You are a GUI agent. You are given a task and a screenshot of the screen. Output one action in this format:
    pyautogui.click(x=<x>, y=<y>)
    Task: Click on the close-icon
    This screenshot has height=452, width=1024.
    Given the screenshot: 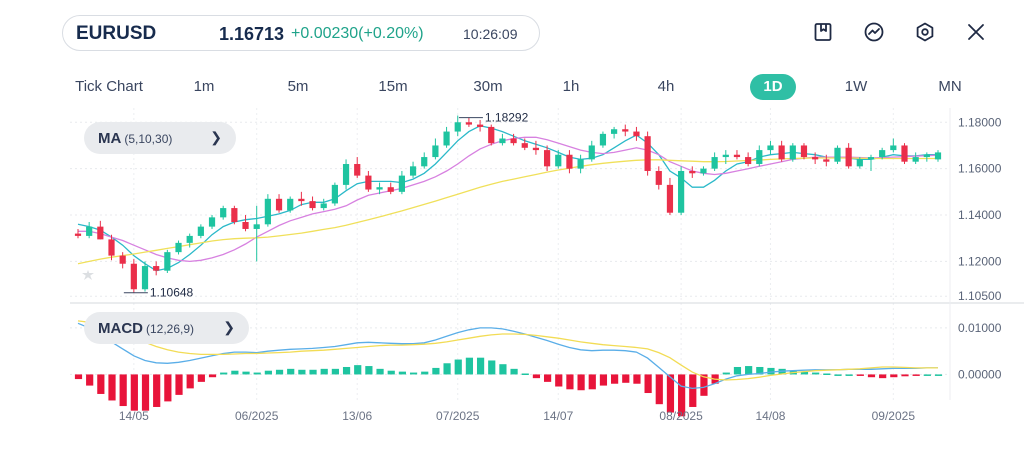 What is the action you would take?
    pyautogui.click(x=976, y=32)
    